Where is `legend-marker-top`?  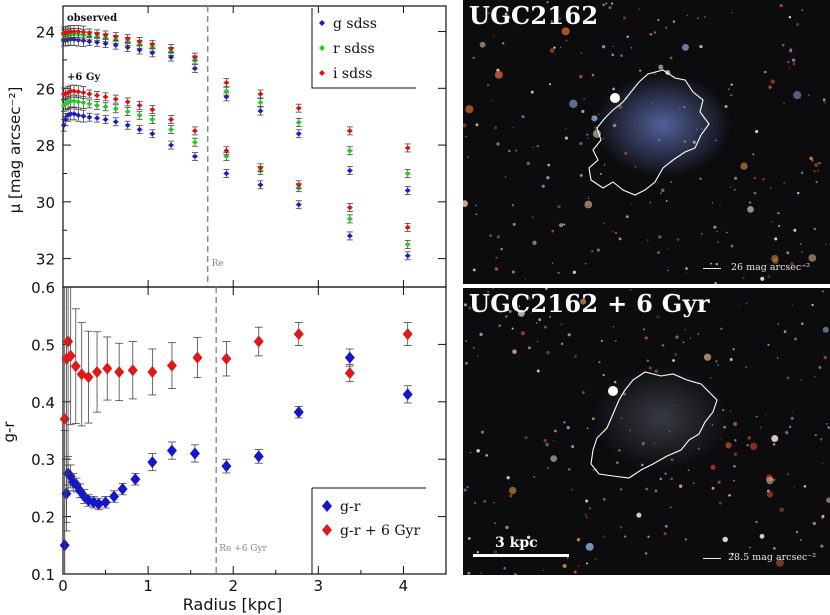 legend-marker-top is located at coordinates (322, 73).